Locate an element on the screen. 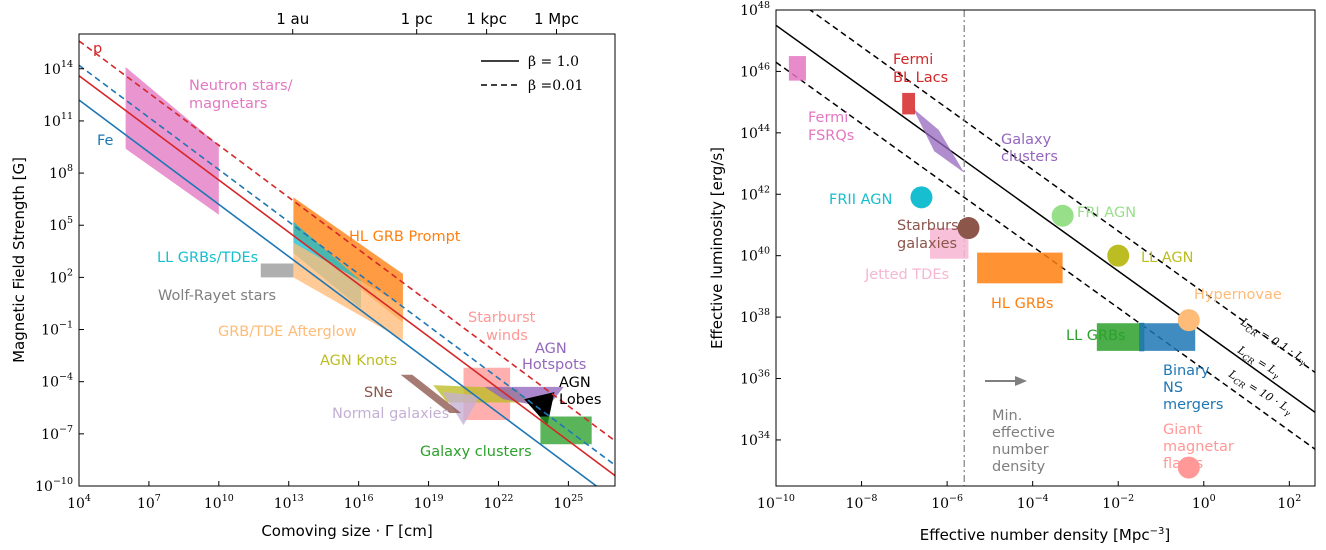  left-top-ticks: 1 au 1 pc 1 kpc 1 Mpc is located at coordinates (427, 22).